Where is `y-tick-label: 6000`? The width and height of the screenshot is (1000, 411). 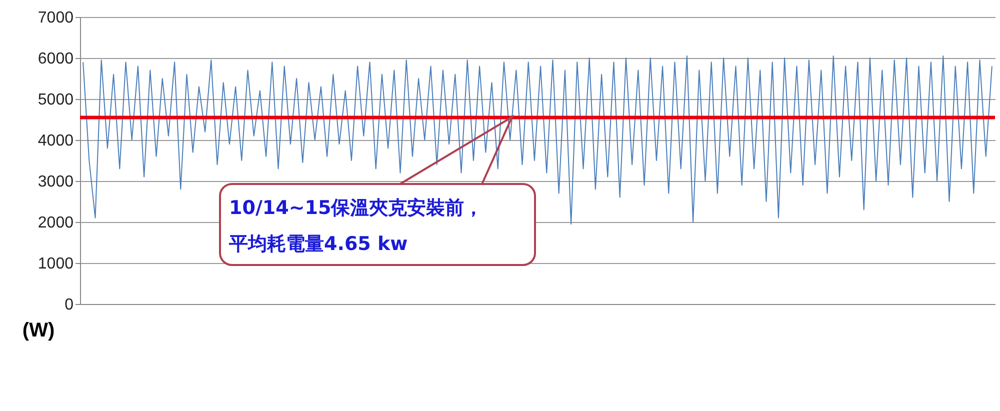
y-tick-label: 6000 is located at coordinates (56, 59).